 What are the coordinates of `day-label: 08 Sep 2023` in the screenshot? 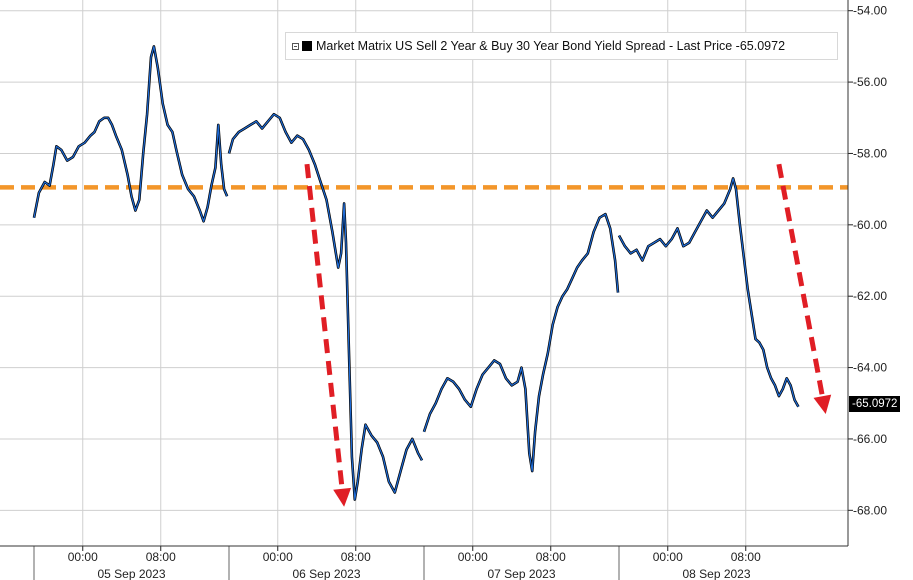 It's located at (716, 573).